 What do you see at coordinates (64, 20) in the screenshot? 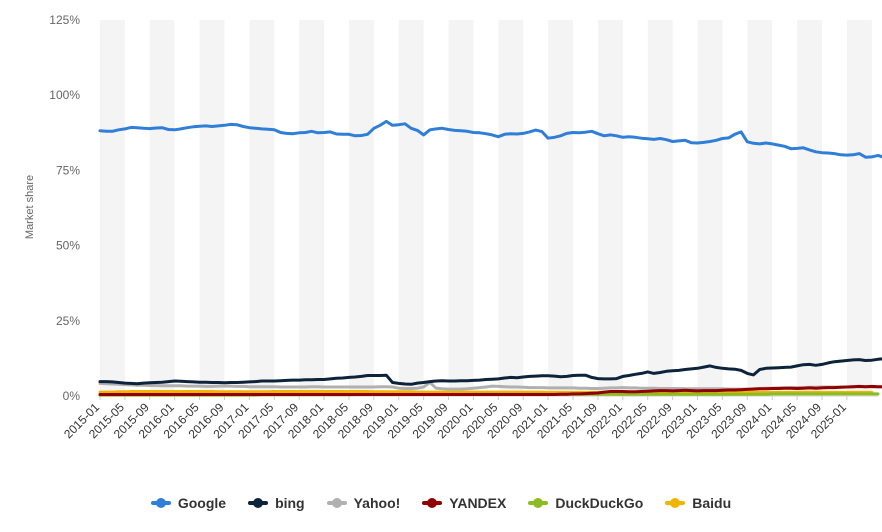
I see `y-tick-label: 125%` at bounding box center [64, 20].